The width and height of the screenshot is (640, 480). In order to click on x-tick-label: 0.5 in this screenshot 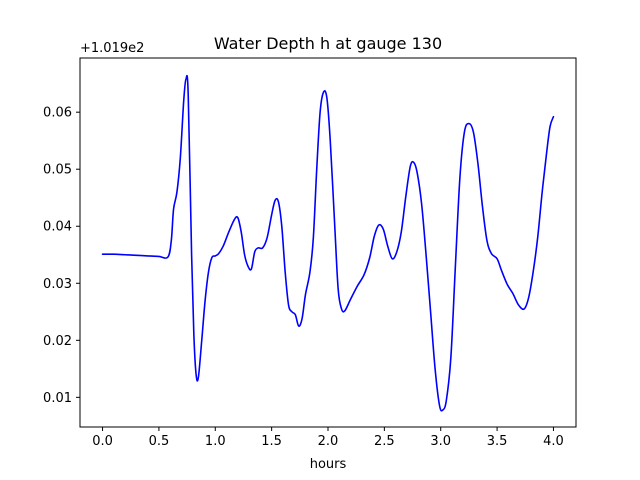, I will do `click(159, 441)`.